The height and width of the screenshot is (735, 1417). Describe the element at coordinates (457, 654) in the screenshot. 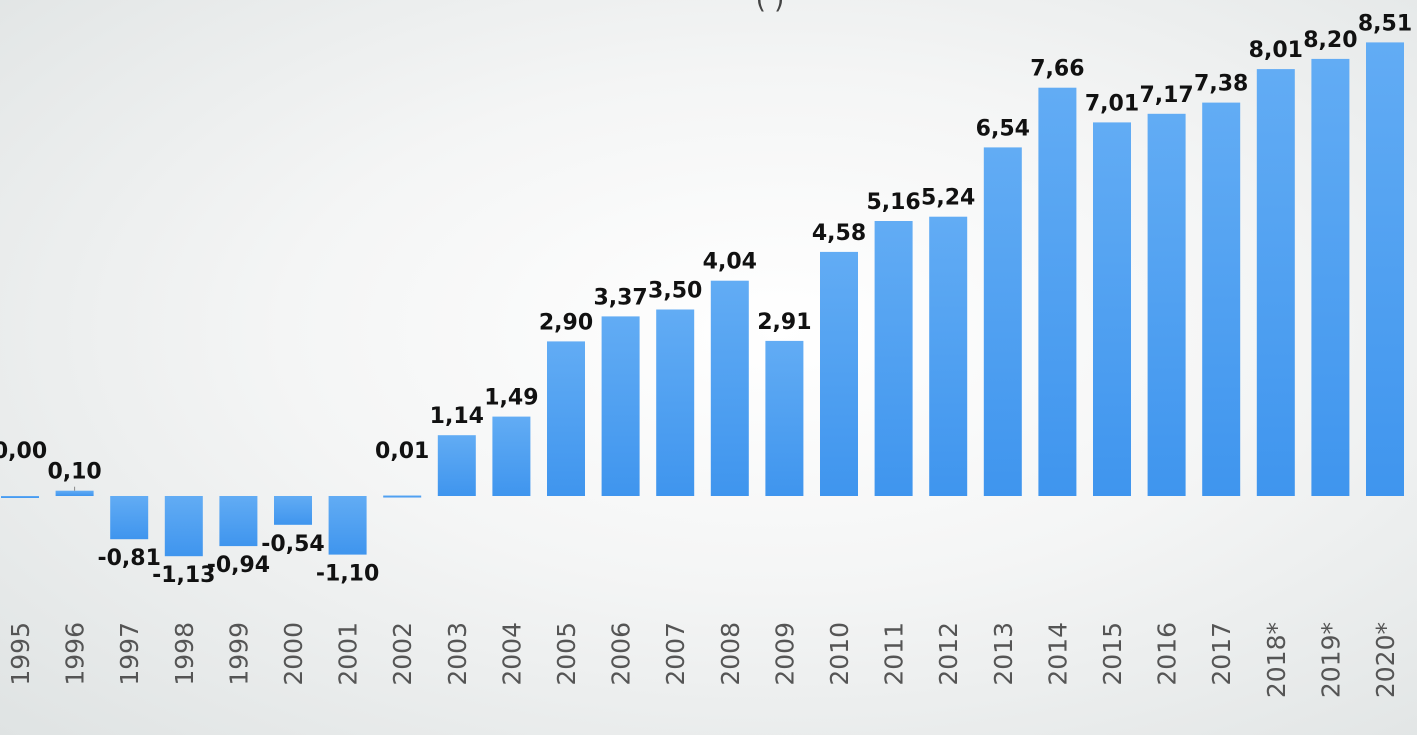

I see `tick-label-2003: 2003` at that location.